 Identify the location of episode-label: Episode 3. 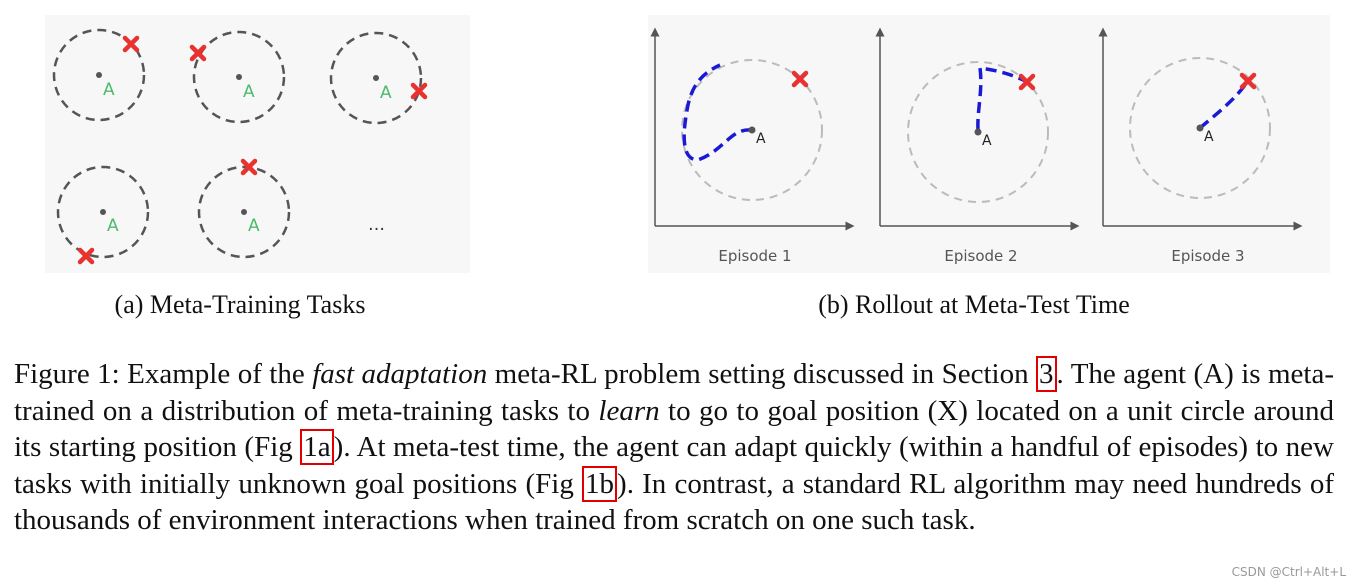
(1207, 256).